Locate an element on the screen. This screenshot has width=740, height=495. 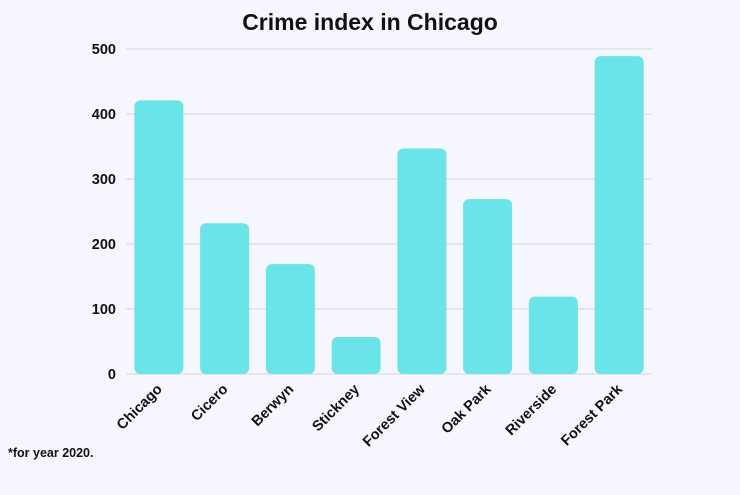
bar-chicago is located at coordinates (159, 237).